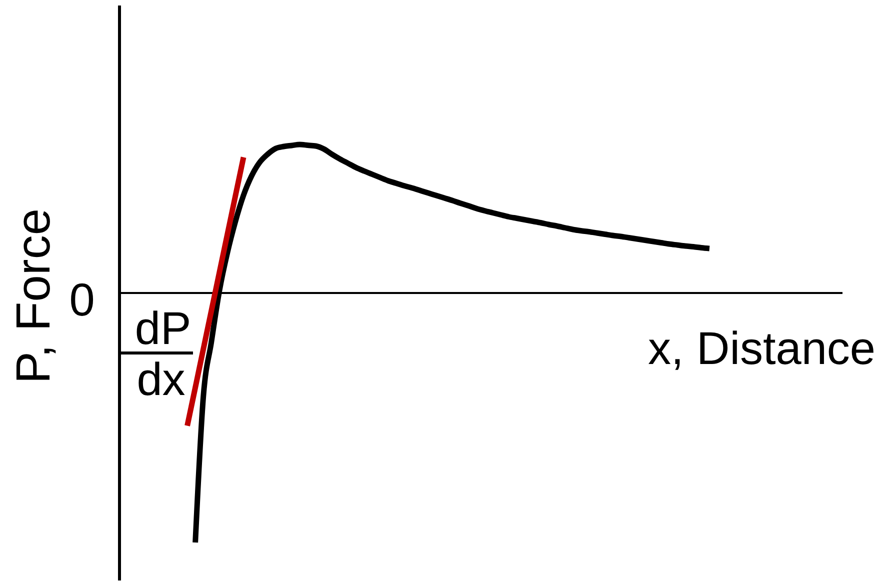 Image resolution: width=882 pixels, height=582 pixels. I want to click on annotation: dP, so click(163, 328).